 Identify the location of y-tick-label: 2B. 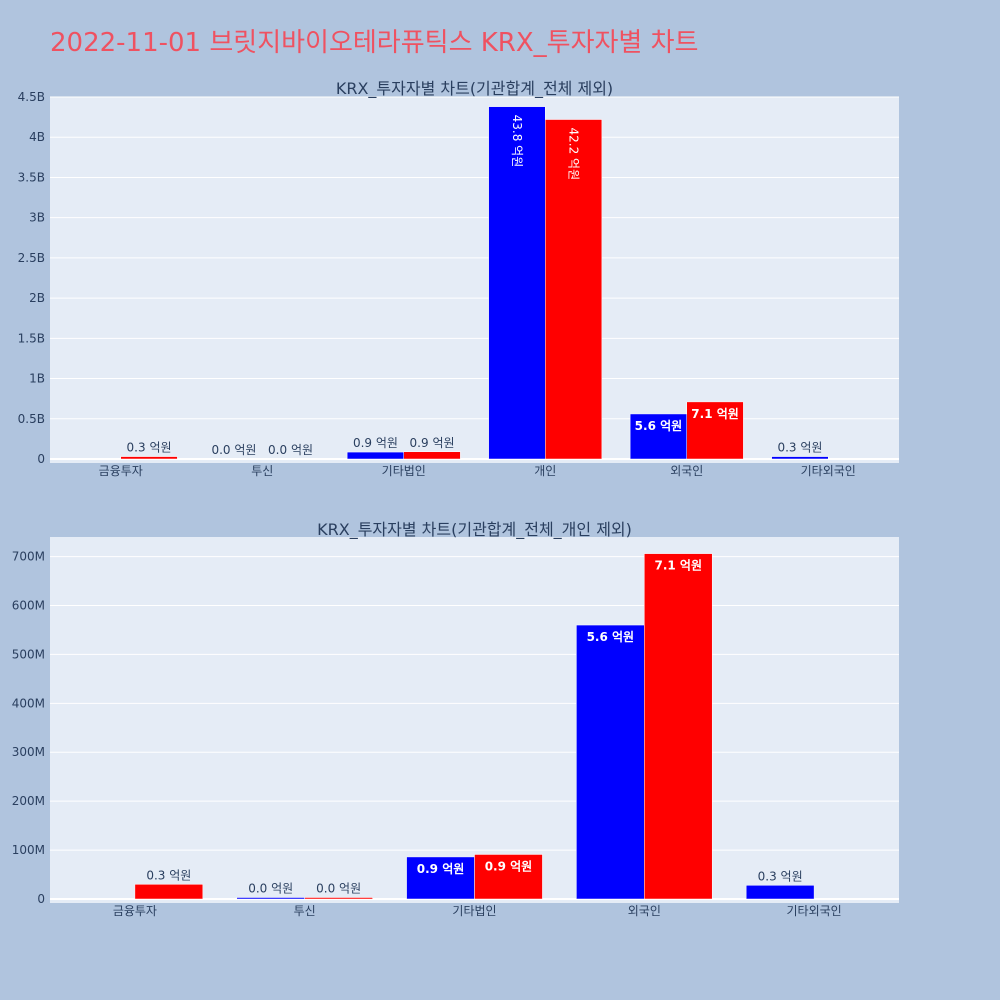
(37, 298).